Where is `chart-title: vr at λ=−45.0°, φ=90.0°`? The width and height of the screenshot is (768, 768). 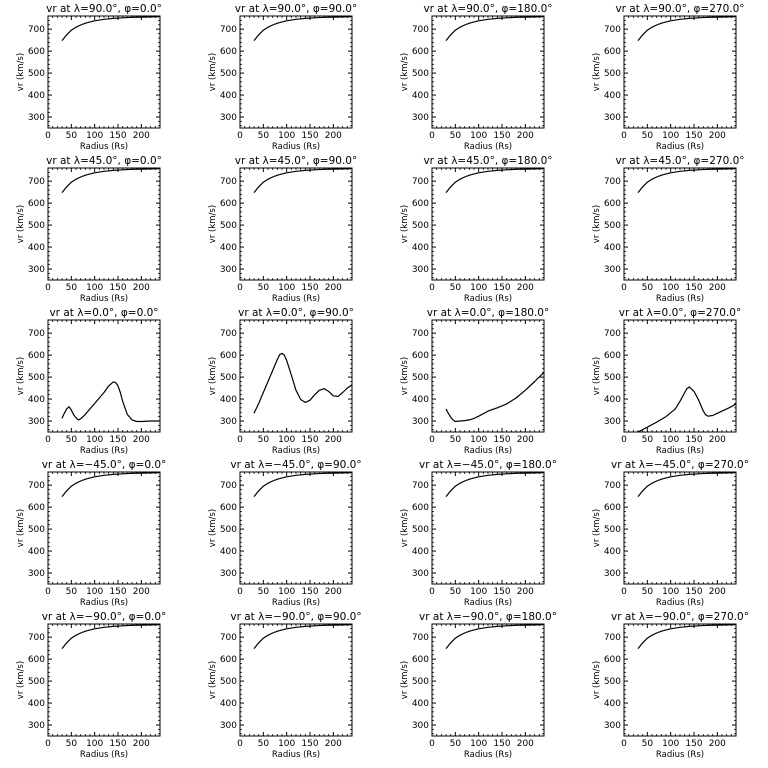
chart-title: vr at λ=−45.0°, φ=90.0° is located at coordinates (295, 465).